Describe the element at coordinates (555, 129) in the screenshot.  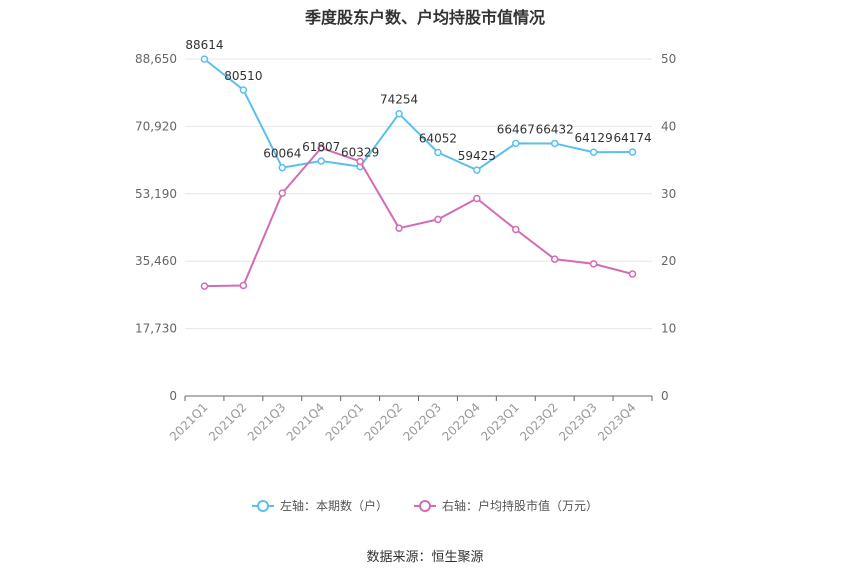
I see `data-label: 66432` at that location.